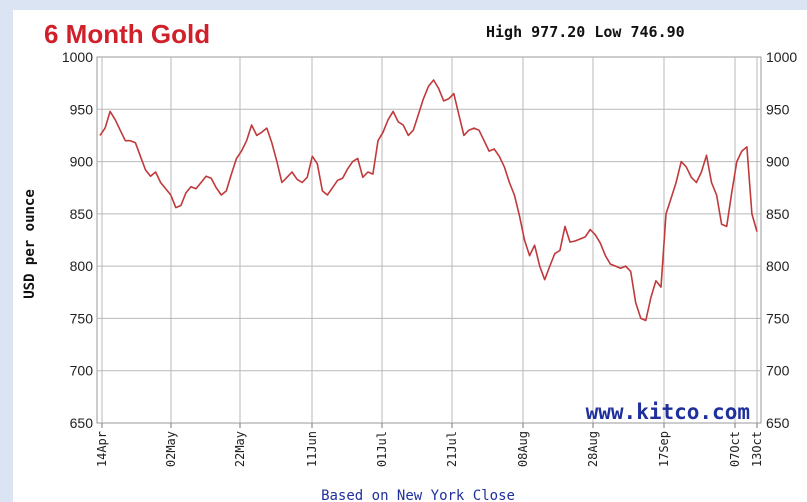  What do you see at coordinates (240, 449) in the screenshot?
I see `x-tick-label: 22May` at bounding box center [240, 449].